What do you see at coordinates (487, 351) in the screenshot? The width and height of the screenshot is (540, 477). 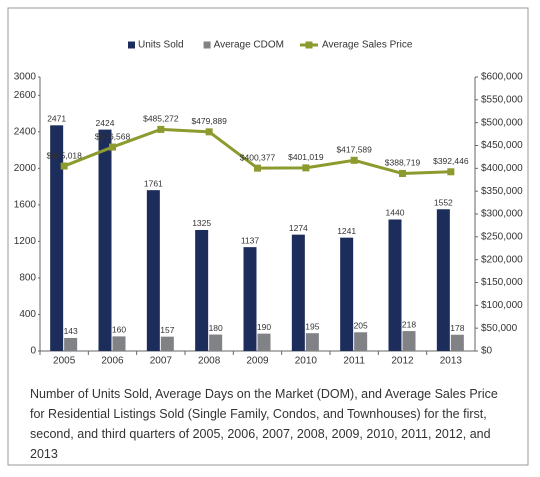 I see `y2-tick-label: $0` at bounding box center [487, 351].